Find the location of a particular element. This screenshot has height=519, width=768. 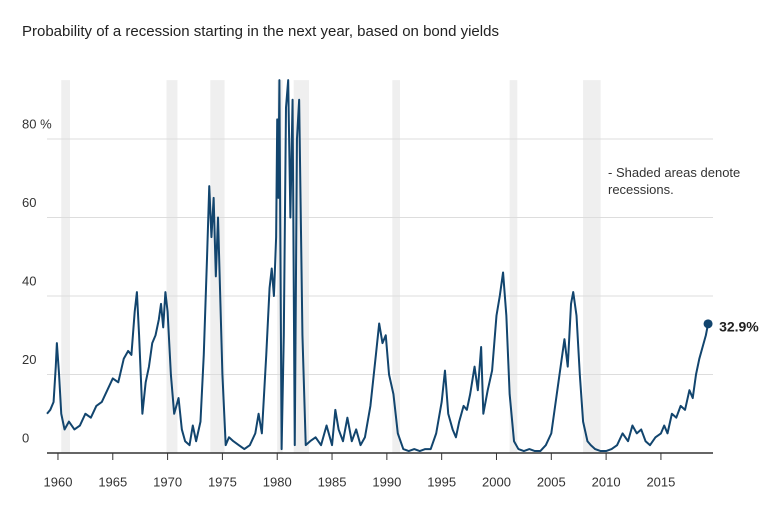

x-tick-label: 1960 is located at coordinates (58, 481).